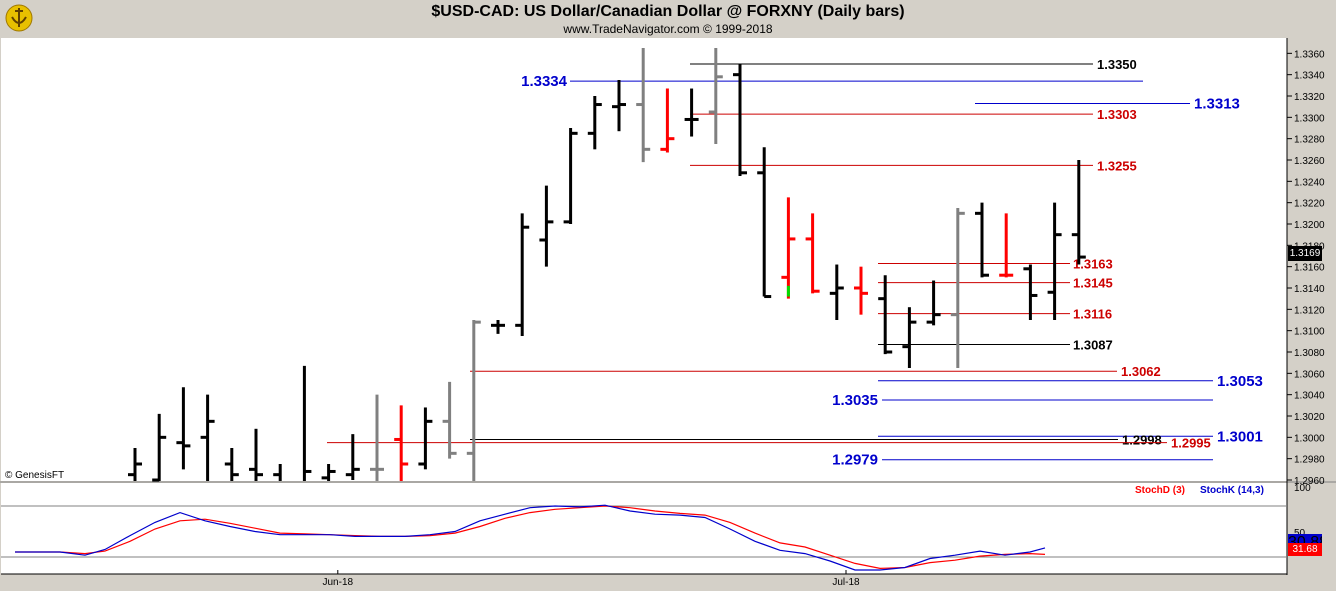 Image resolution: width=1336 pixels, height=591 pixels. I want to click on price-tick-label: 1.3340, so click(1309, 76).